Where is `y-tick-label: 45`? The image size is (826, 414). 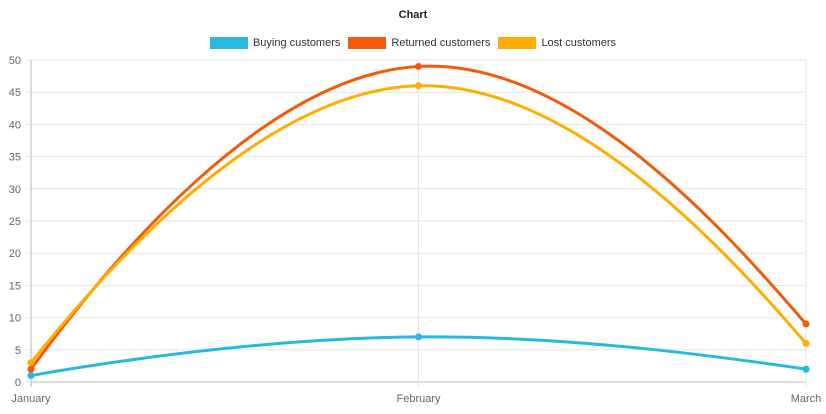
y-tick-label: 45 is located at coordinates (15, 93).